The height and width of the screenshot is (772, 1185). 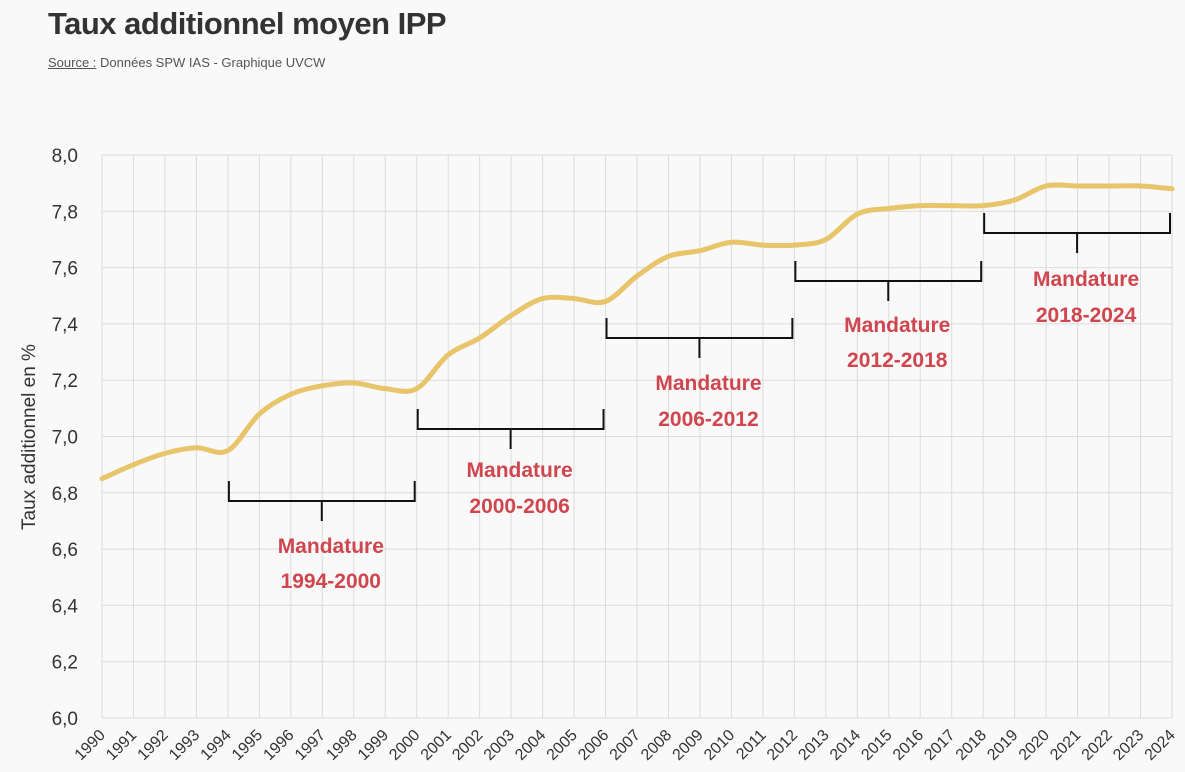 I want to click on y-tick-label: 6,6, so click(x=65, y=550).